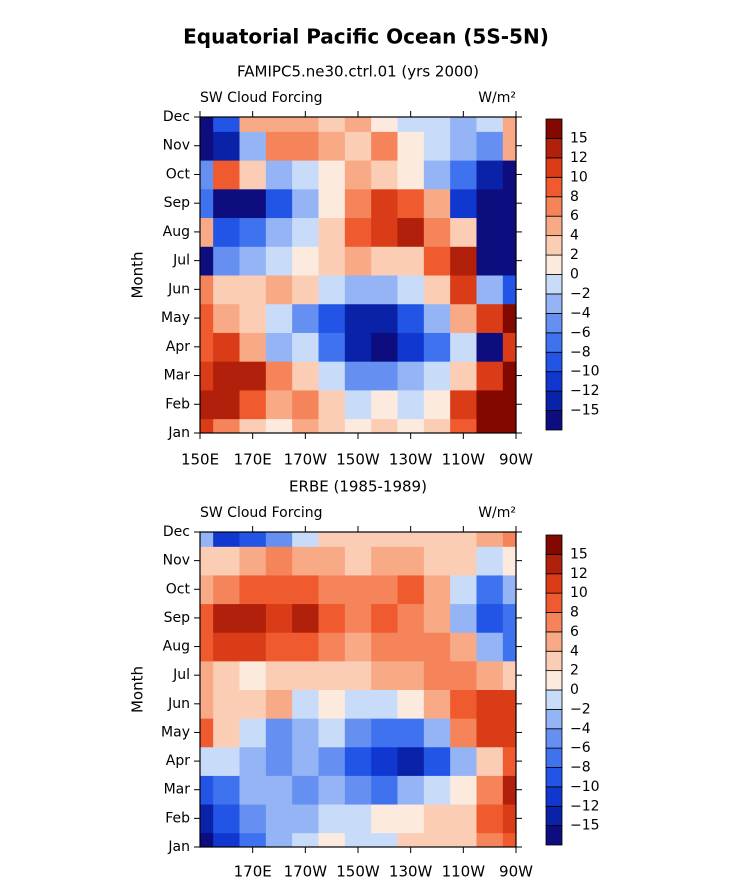  What do you see at coordinates (579, 593) in the screenshot?
I see `colorbar-label: 10` at bounding box center [579, 593].